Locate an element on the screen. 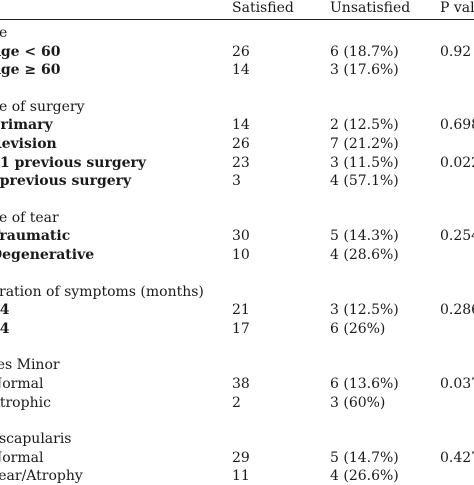 The image size is (474, 485). table-row: Age < 60 26 6 (18.7%) 0.92 is located at coordinates (237, 52).